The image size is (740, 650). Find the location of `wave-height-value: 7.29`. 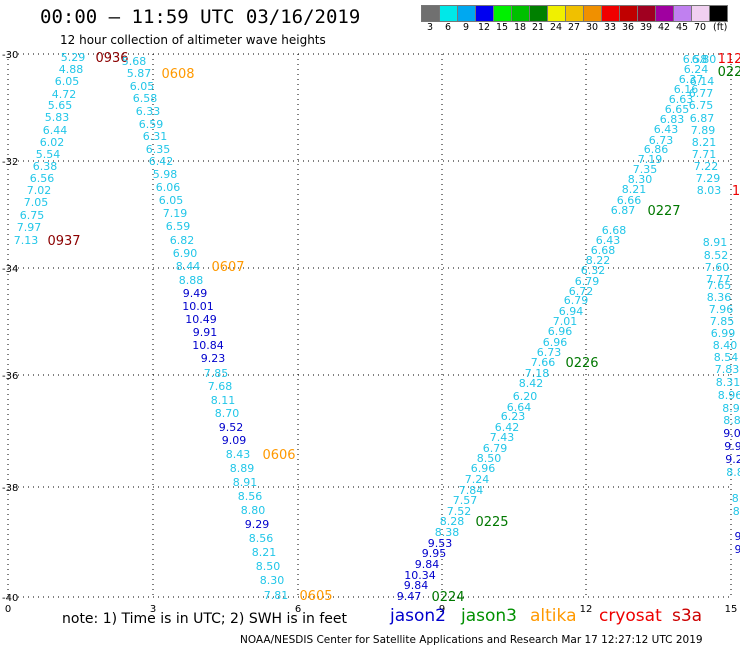

wave-height-value: 7.29 is located at coordinates (708, 178).